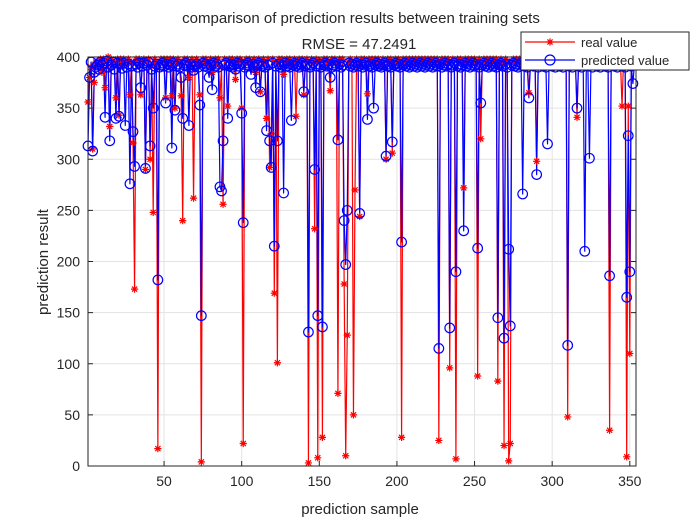  I want to click on y-tick-label: 0, so click(76, 466).